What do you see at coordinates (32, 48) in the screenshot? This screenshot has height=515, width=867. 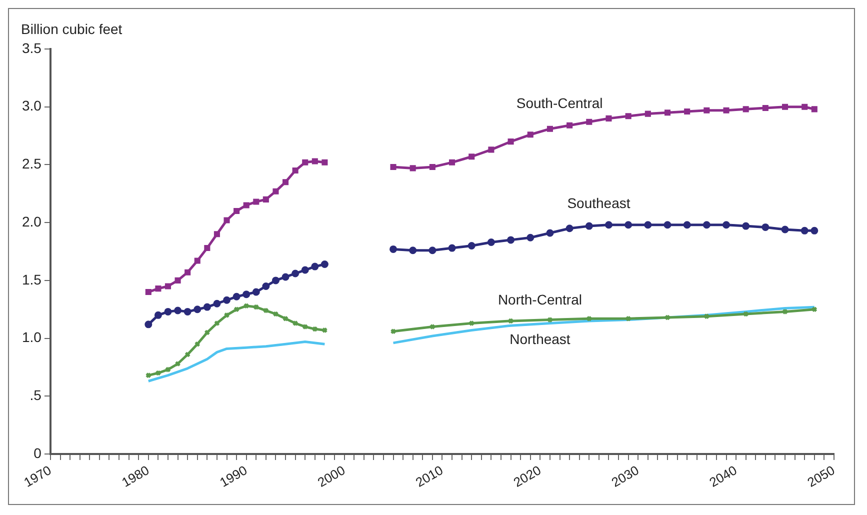 I see `y-tick-label: 3.5` at bounding box center [32, 48].